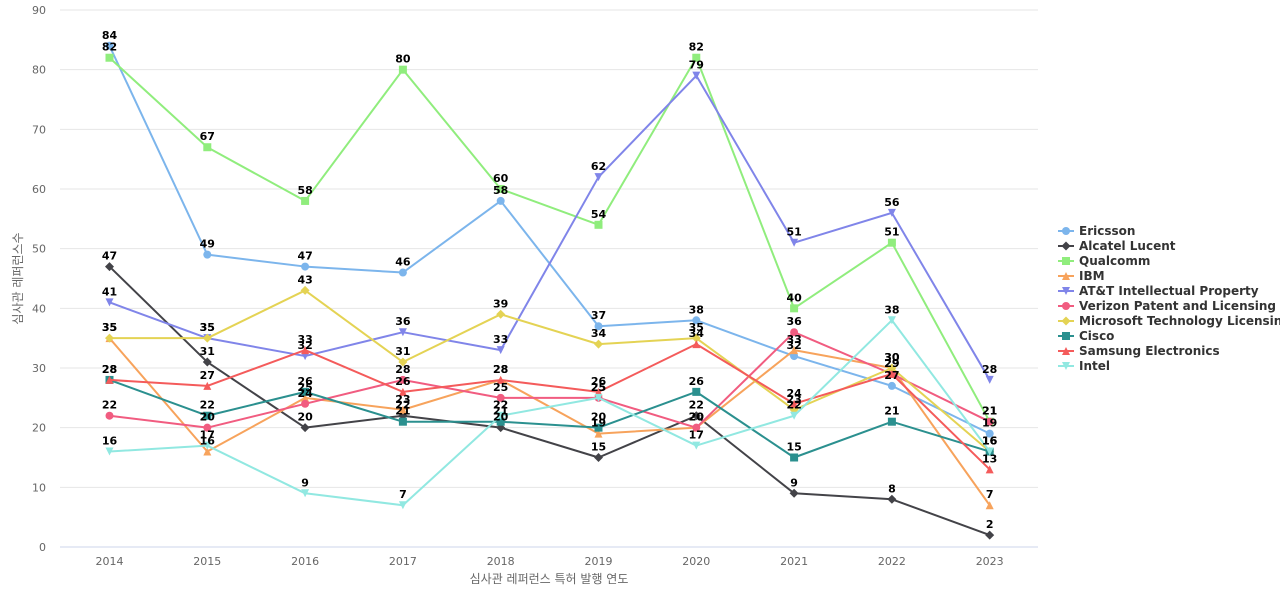 This screenshot has height=604, width=1280. Describe the element at coordinates (598, 387) in the screenshot. I see `data-label: 25` at that location.